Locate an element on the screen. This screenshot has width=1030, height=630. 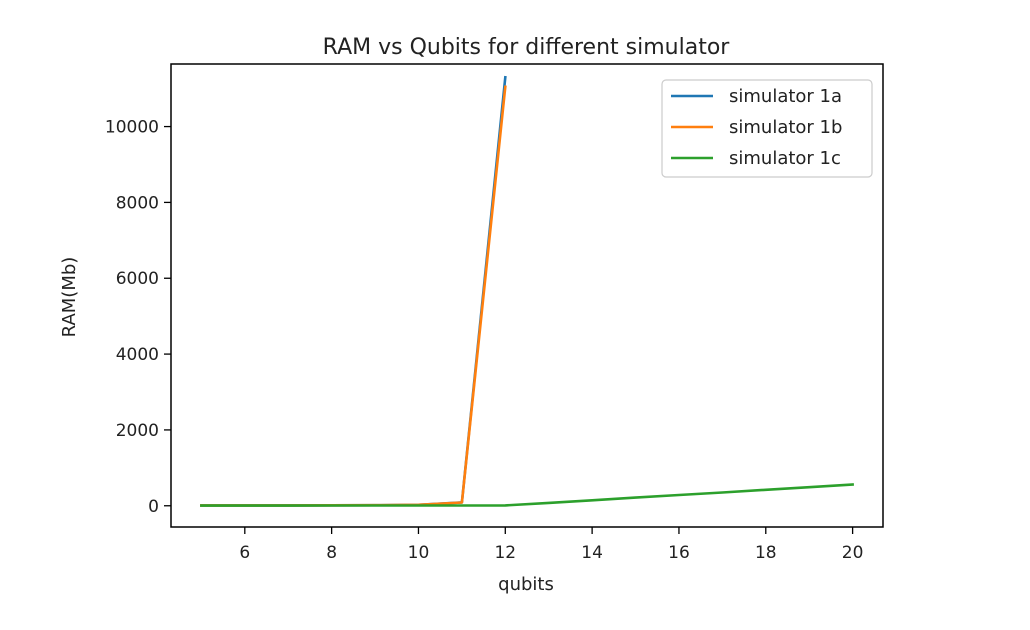
x-tick-label: 20 is located at coordinates (853, 553).